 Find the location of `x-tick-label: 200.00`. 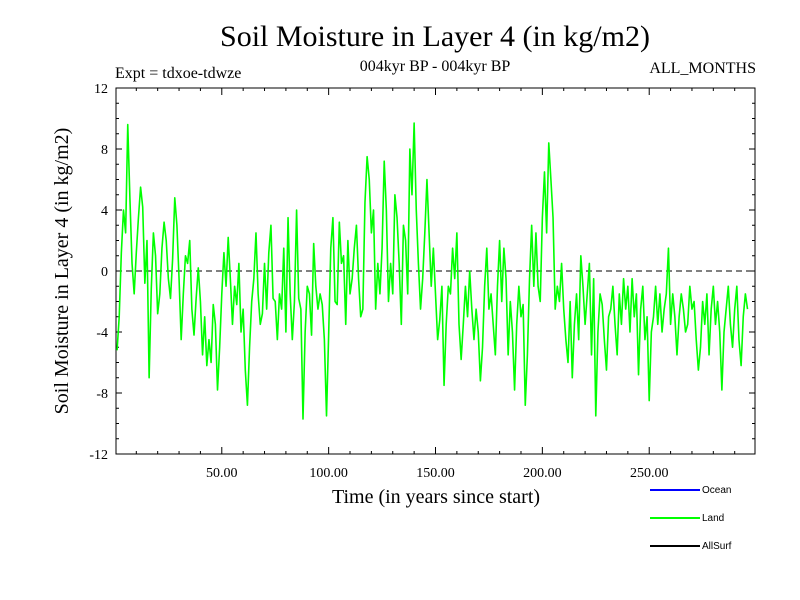

x-tick-label: 200.00 is located at coordinates (542, 473).